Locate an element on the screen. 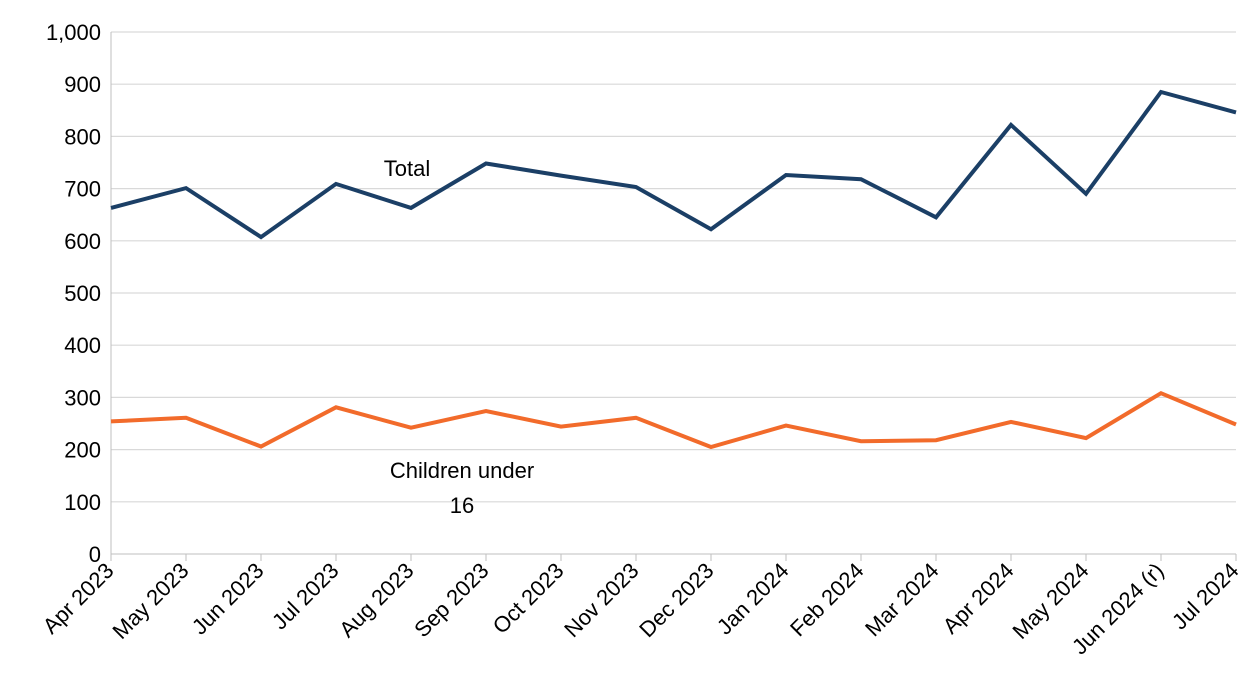 This screenshot has height=693, width=1238. x-tick-label: Jan 2024 is located at coordinates (753, 599).